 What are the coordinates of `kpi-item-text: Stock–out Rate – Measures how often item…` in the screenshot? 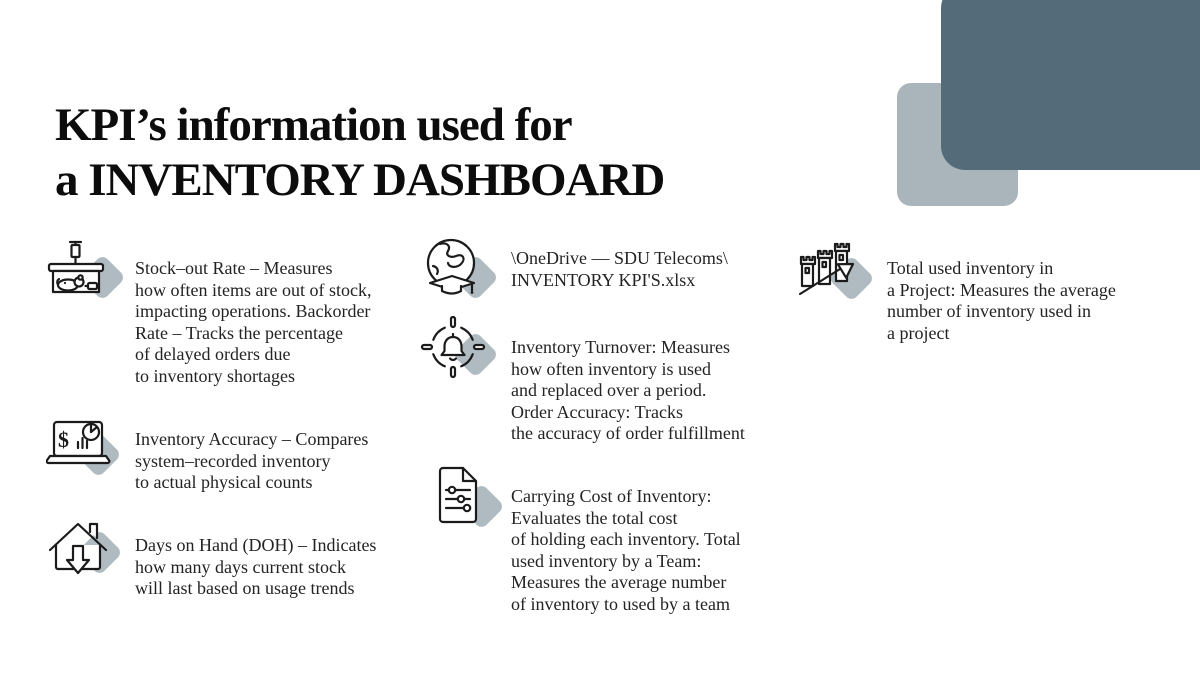 It's located at (253, 322).